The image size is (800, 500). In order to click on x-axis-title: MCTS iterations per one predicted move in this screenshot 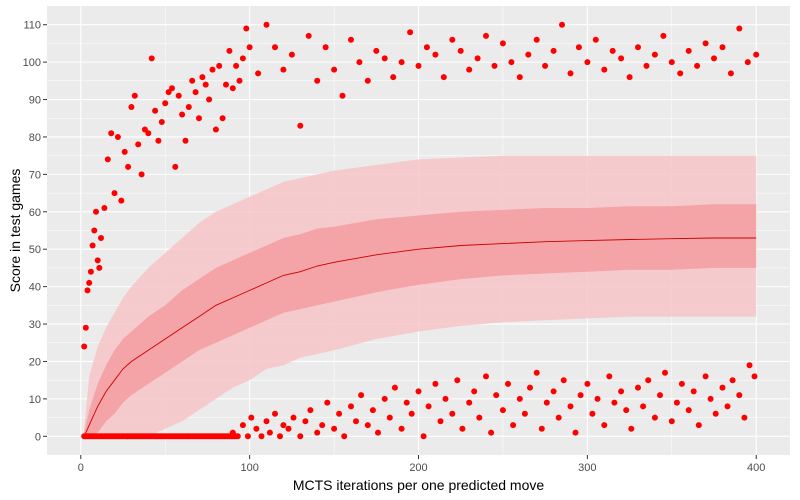, I will do `click(419, 485)`.